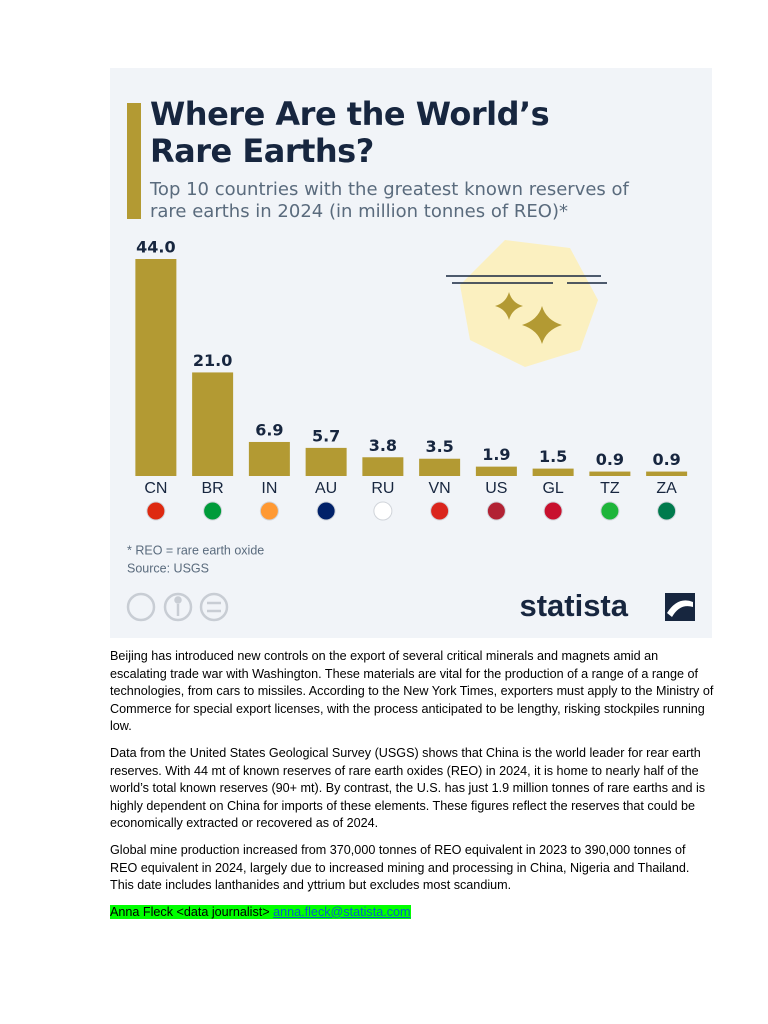 This screenshot has height=1024, width=768. What do you see at coordinates (496, 488) in the screenshot?
I see `x-tick-label: US` at bounding box center [496, 488].